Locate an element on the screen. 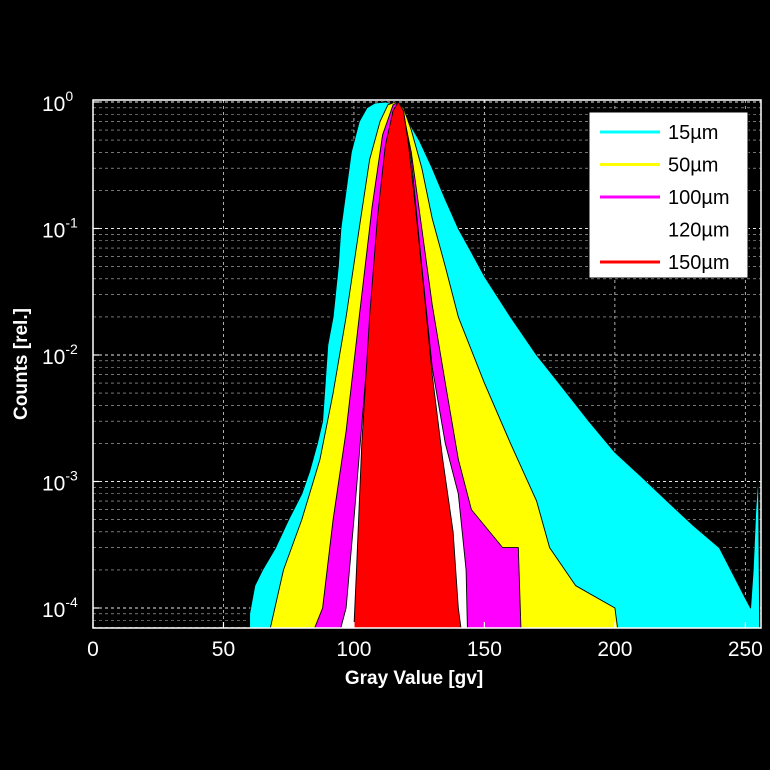 The image size is (770, 770). x-tick-label: 0 is located at coordinates (93, 649).